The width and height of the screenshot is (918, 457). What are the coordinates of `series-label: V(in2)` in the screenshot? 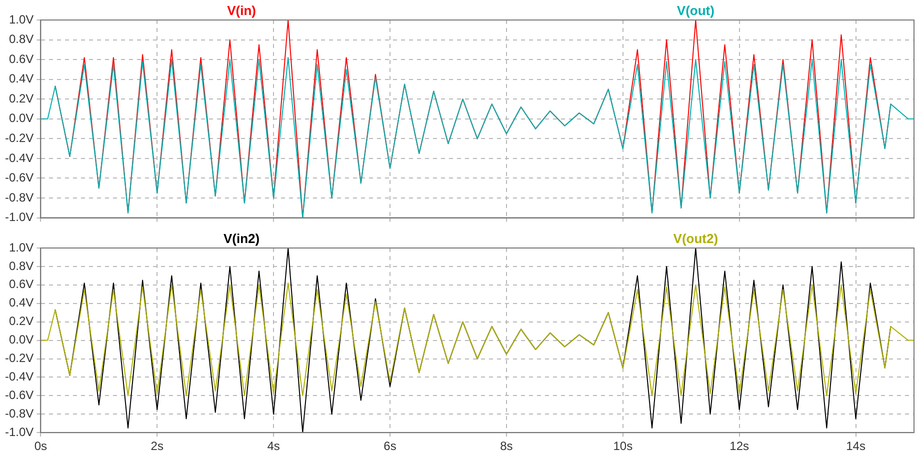 It's located at (241, 238).